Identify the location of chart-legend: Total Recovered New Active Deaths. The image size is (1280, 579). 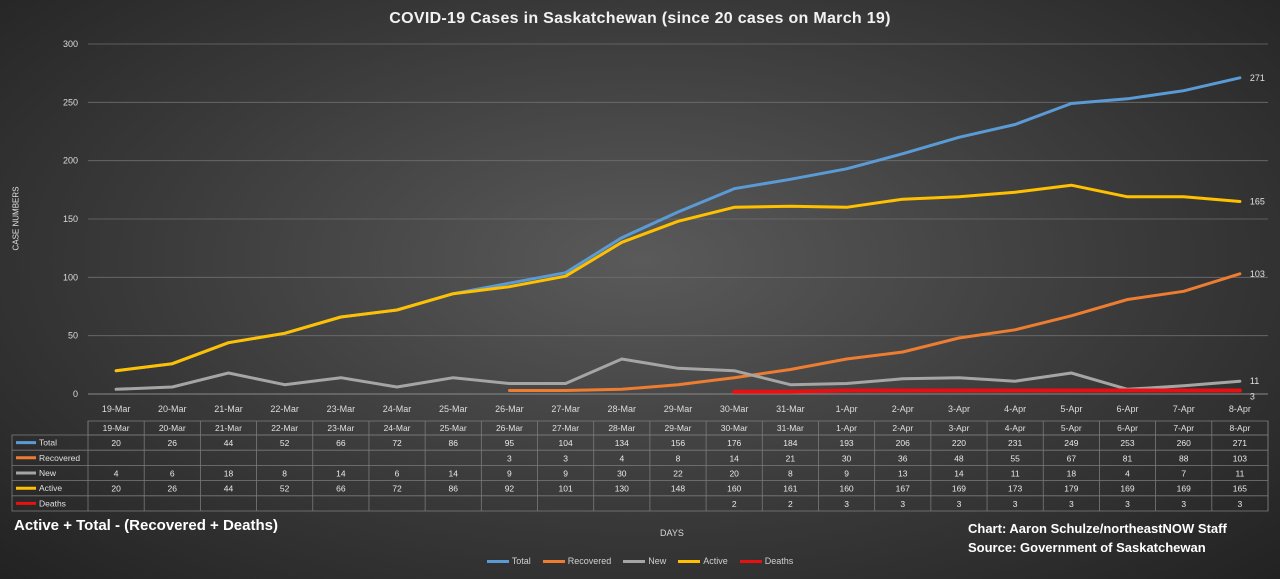
(640, 561).